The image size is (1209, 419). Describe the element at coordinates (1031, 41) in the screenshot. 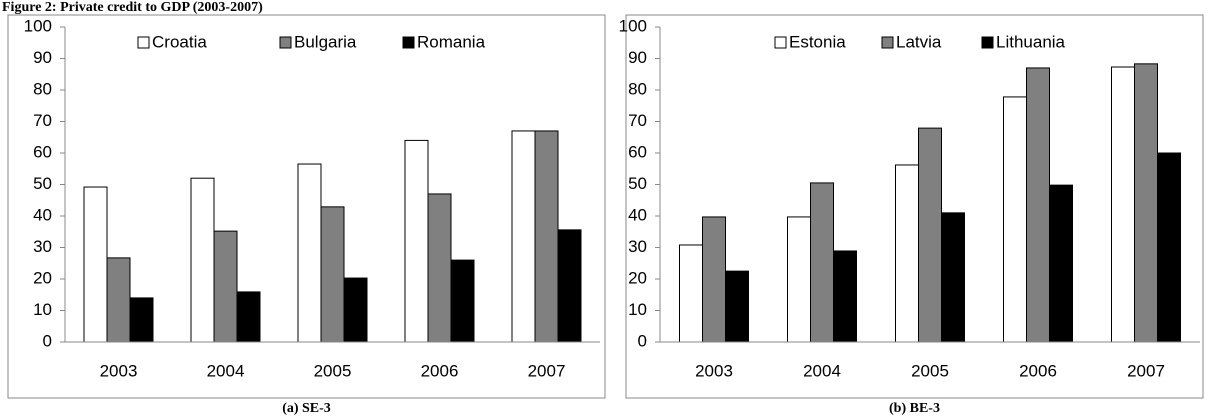

I see `legend-label: Lithuania` at that location.